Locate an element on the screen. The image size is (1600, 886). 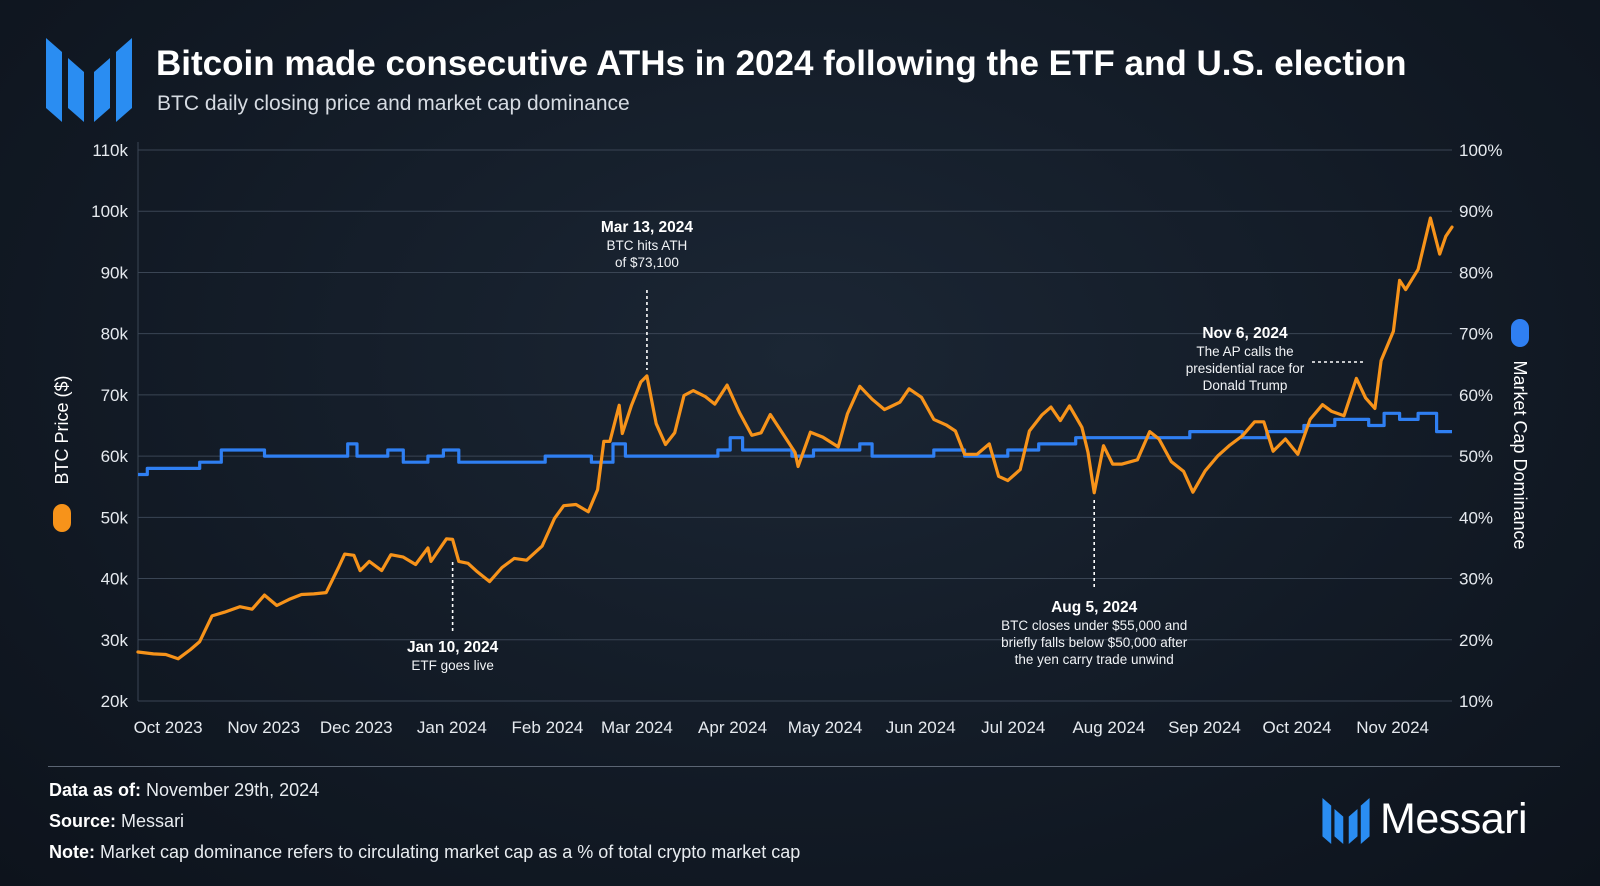
annotation-title: Mar 13, 2024 is located at coordinates (647, 227).